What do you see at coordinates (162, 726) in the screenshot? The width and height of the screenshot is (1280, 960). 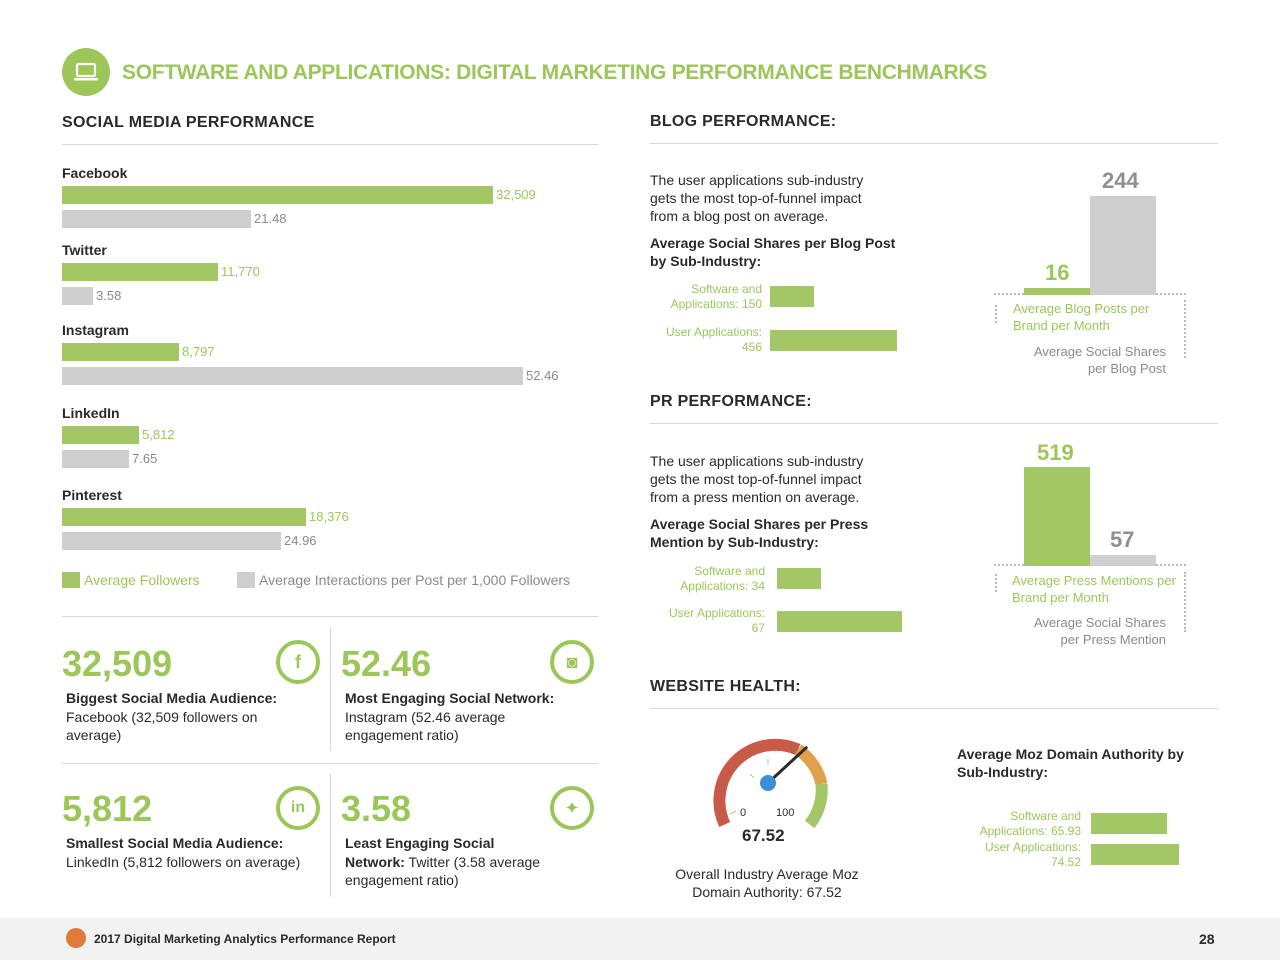 I see `stat-biggest-text: Facebook (32,509 followers on average)` at bounding box center [162, 726].